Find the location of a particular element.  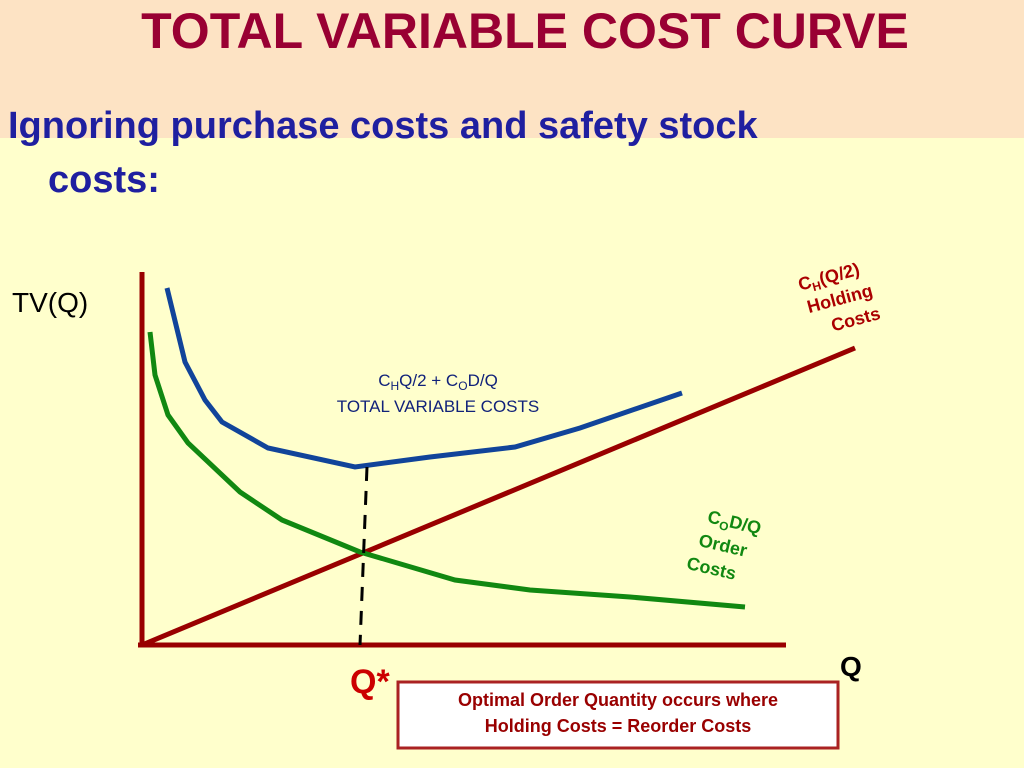

optimum-label: Q* is located at coordinates (370, 682).